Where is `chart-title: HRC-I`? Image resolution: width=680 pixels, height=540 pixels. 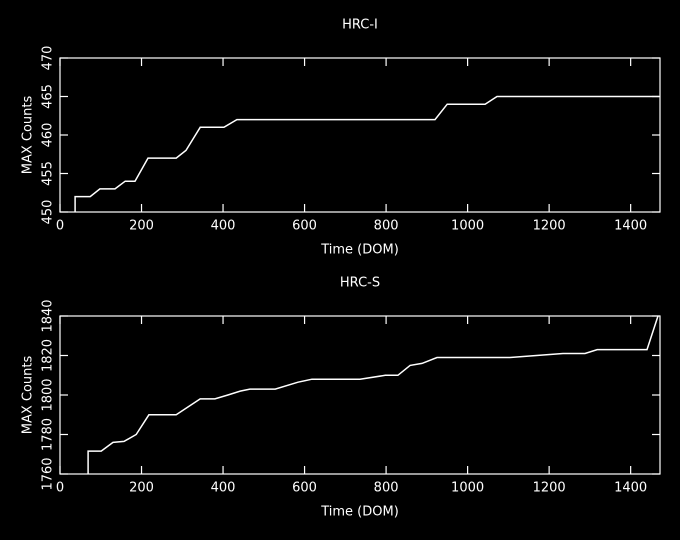 chart-title: HRC-I is located at coordinates (360, 25).